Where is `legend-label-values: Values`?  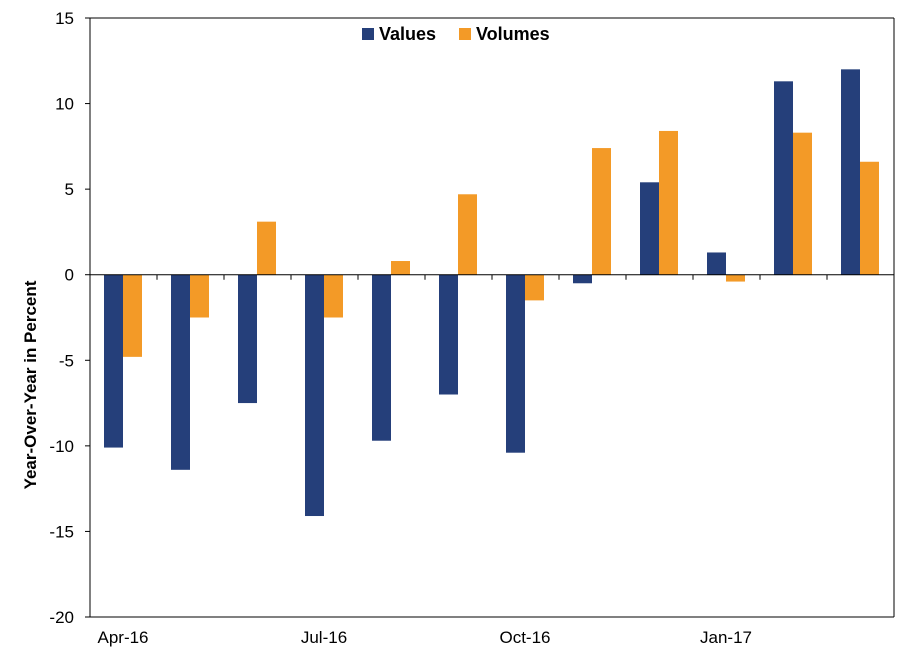 legend-label-values: Values is located at coordinates (407, 34).